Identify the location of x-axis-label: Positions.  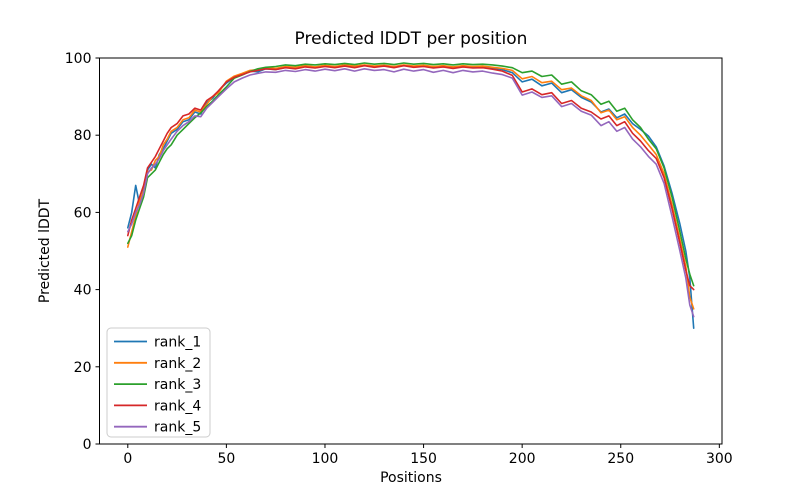
(411, 478).